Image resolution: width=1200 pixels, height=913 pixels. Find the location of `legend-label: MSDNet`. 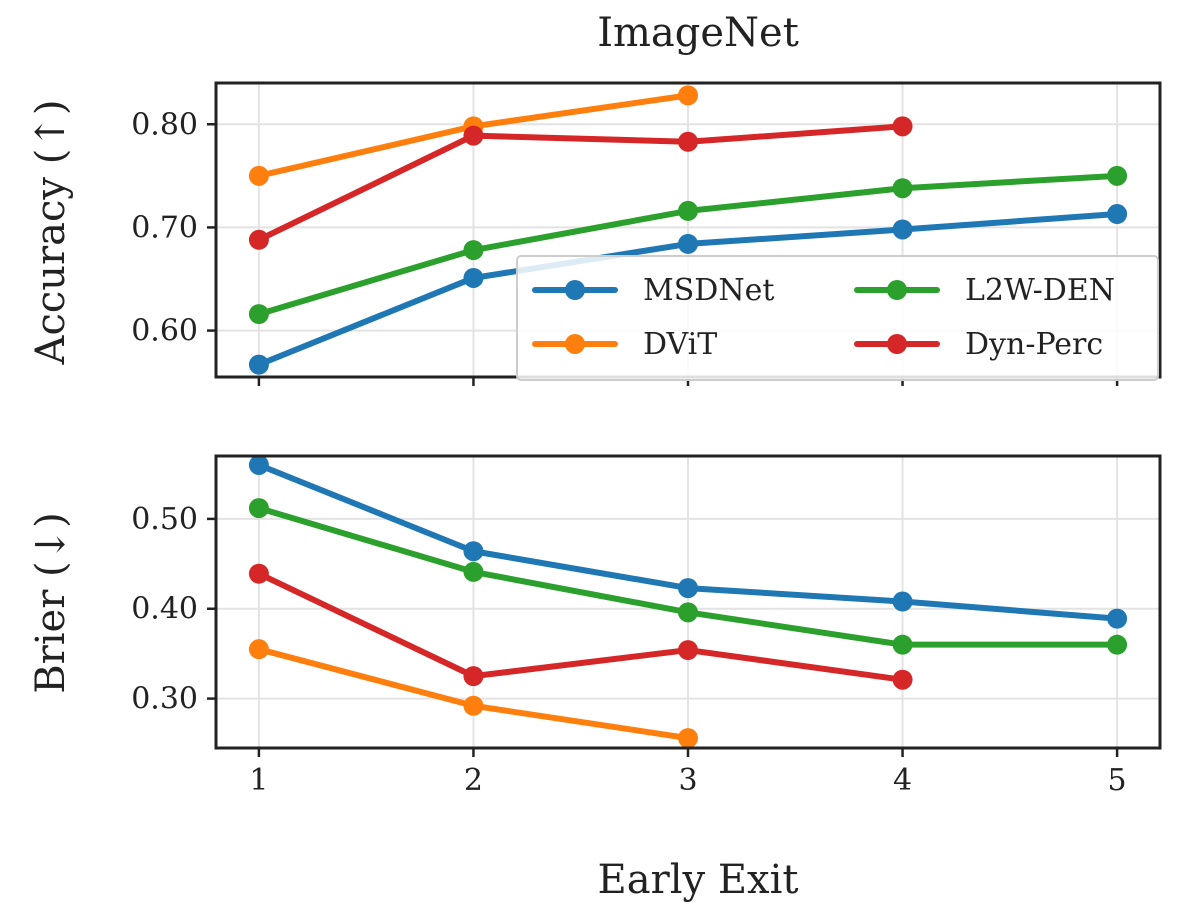

legend-label: MSDNet is located at coordinates (708, 290).